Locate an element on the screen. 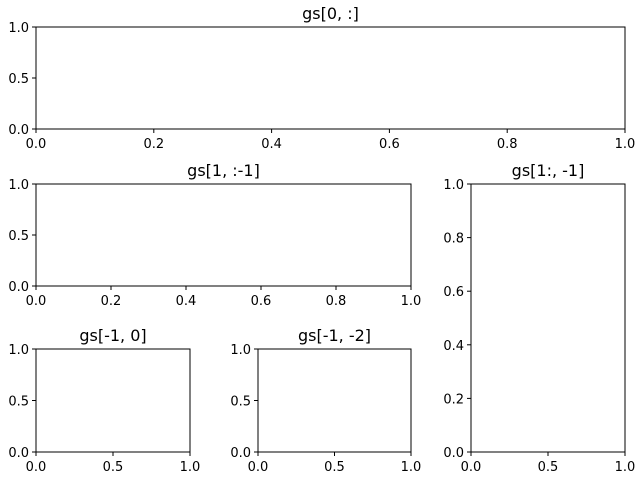 The image size is (640, 480). axes-title: gs[-1, -2] is located at coordinates (334, 335).